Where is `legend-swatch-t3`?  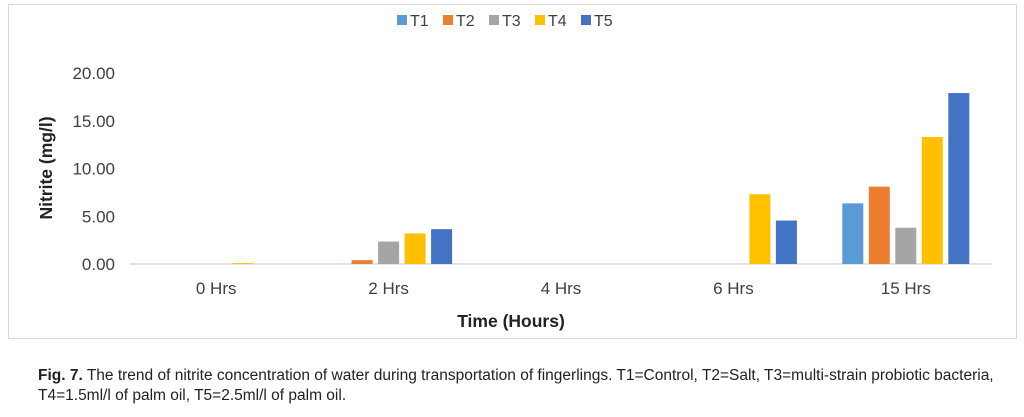 legend-swatch-t3 is located at coordinates (494, 20).